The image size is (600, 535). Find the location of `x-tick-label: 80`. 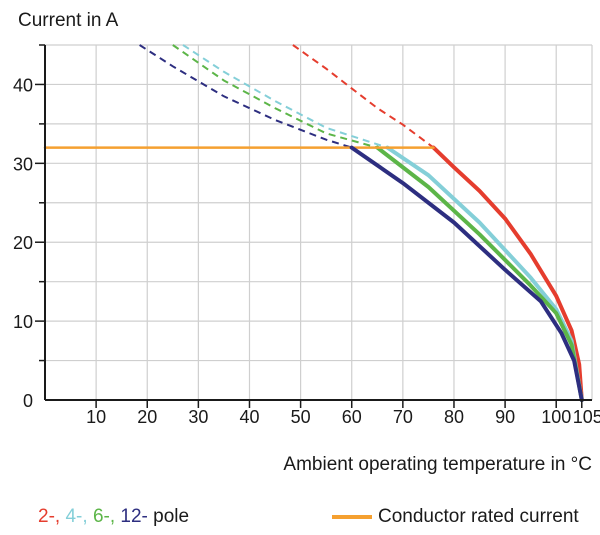

x-tick-label: 80 is located at coordinates (454, 417).